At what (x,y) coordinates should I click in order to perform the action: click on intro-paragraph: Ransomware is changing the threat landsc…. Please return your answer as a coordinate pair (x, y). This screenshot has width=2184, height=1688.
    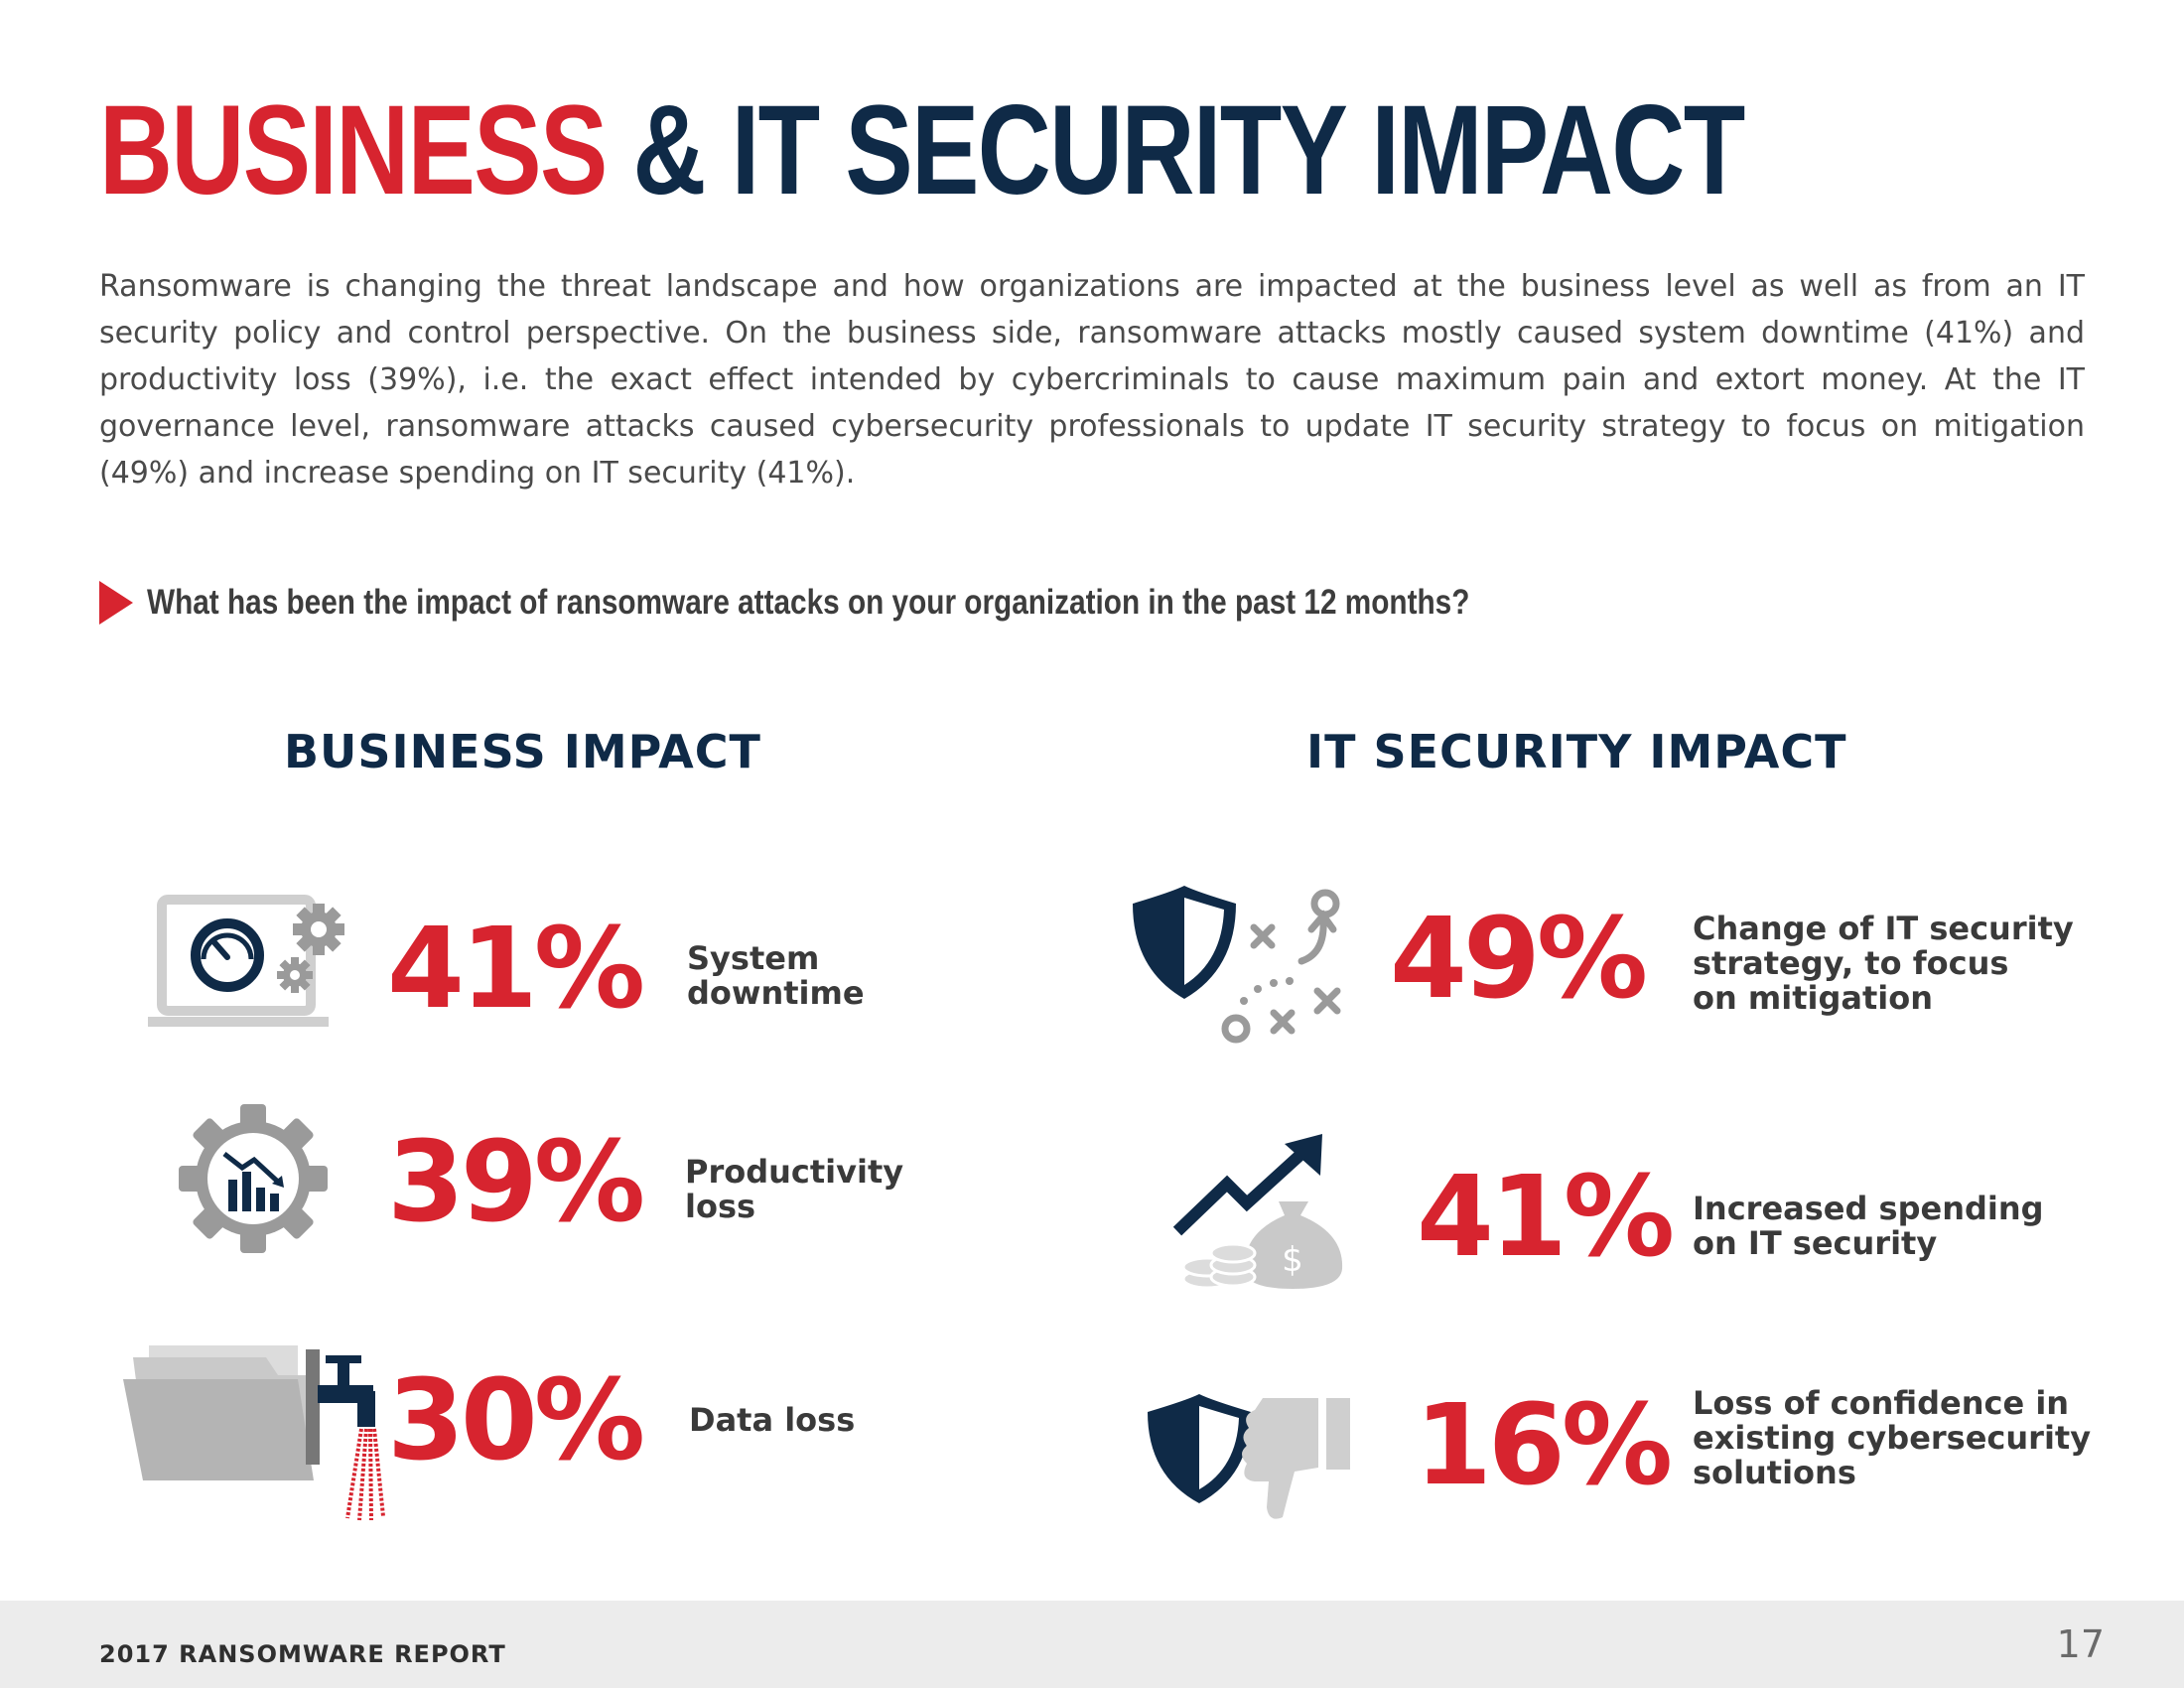
    Looking at the image, I should click on (1092, 380).